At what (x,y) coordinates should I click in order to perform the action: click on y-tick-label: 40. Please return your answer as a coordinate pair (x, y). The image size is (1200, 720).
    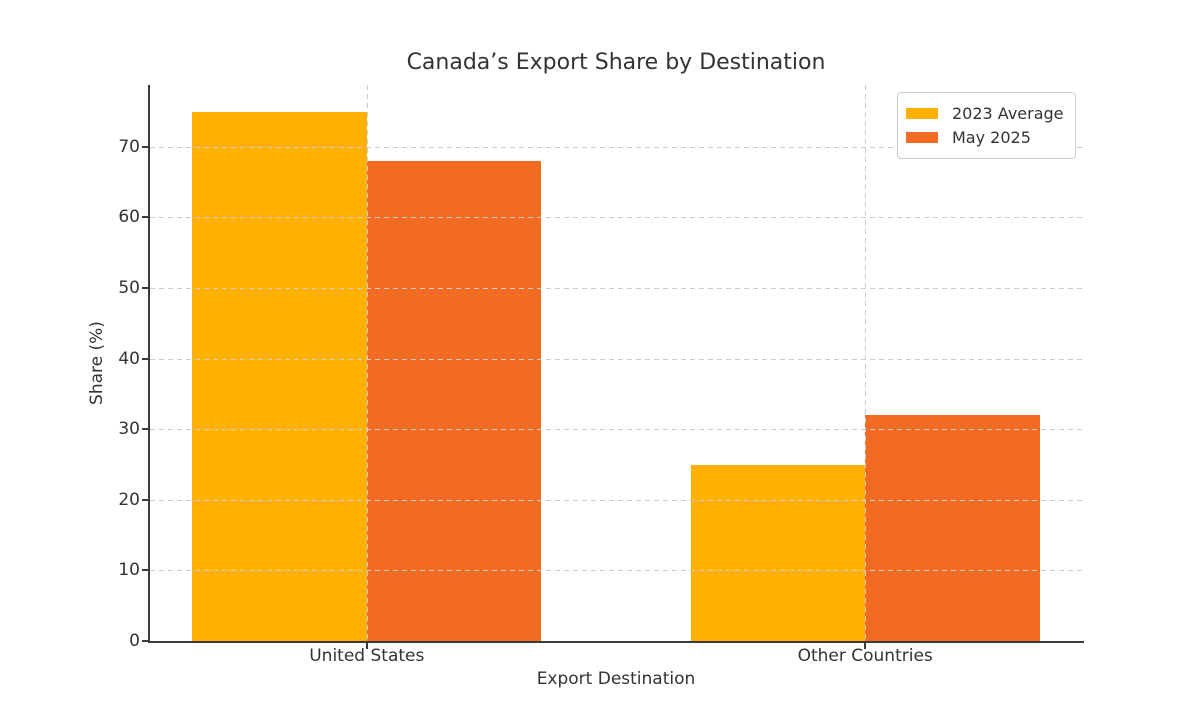
    Looking at the image, I should click on (129, 358).